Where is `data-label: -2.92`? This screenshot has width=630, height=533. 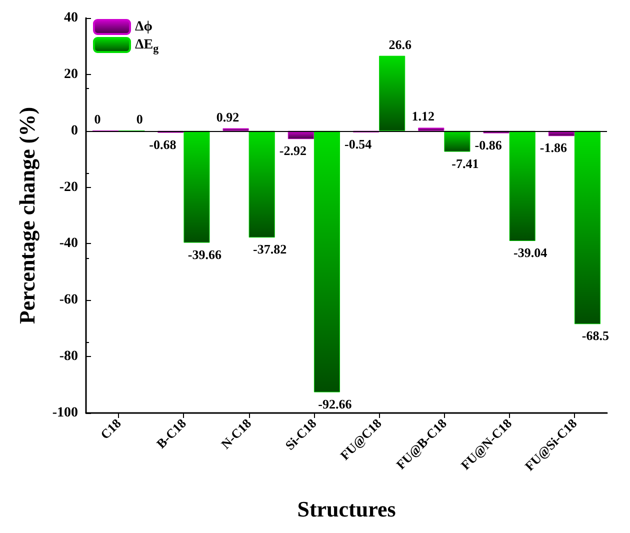
data-label: -2.92 is located at coordinates (292, 150).